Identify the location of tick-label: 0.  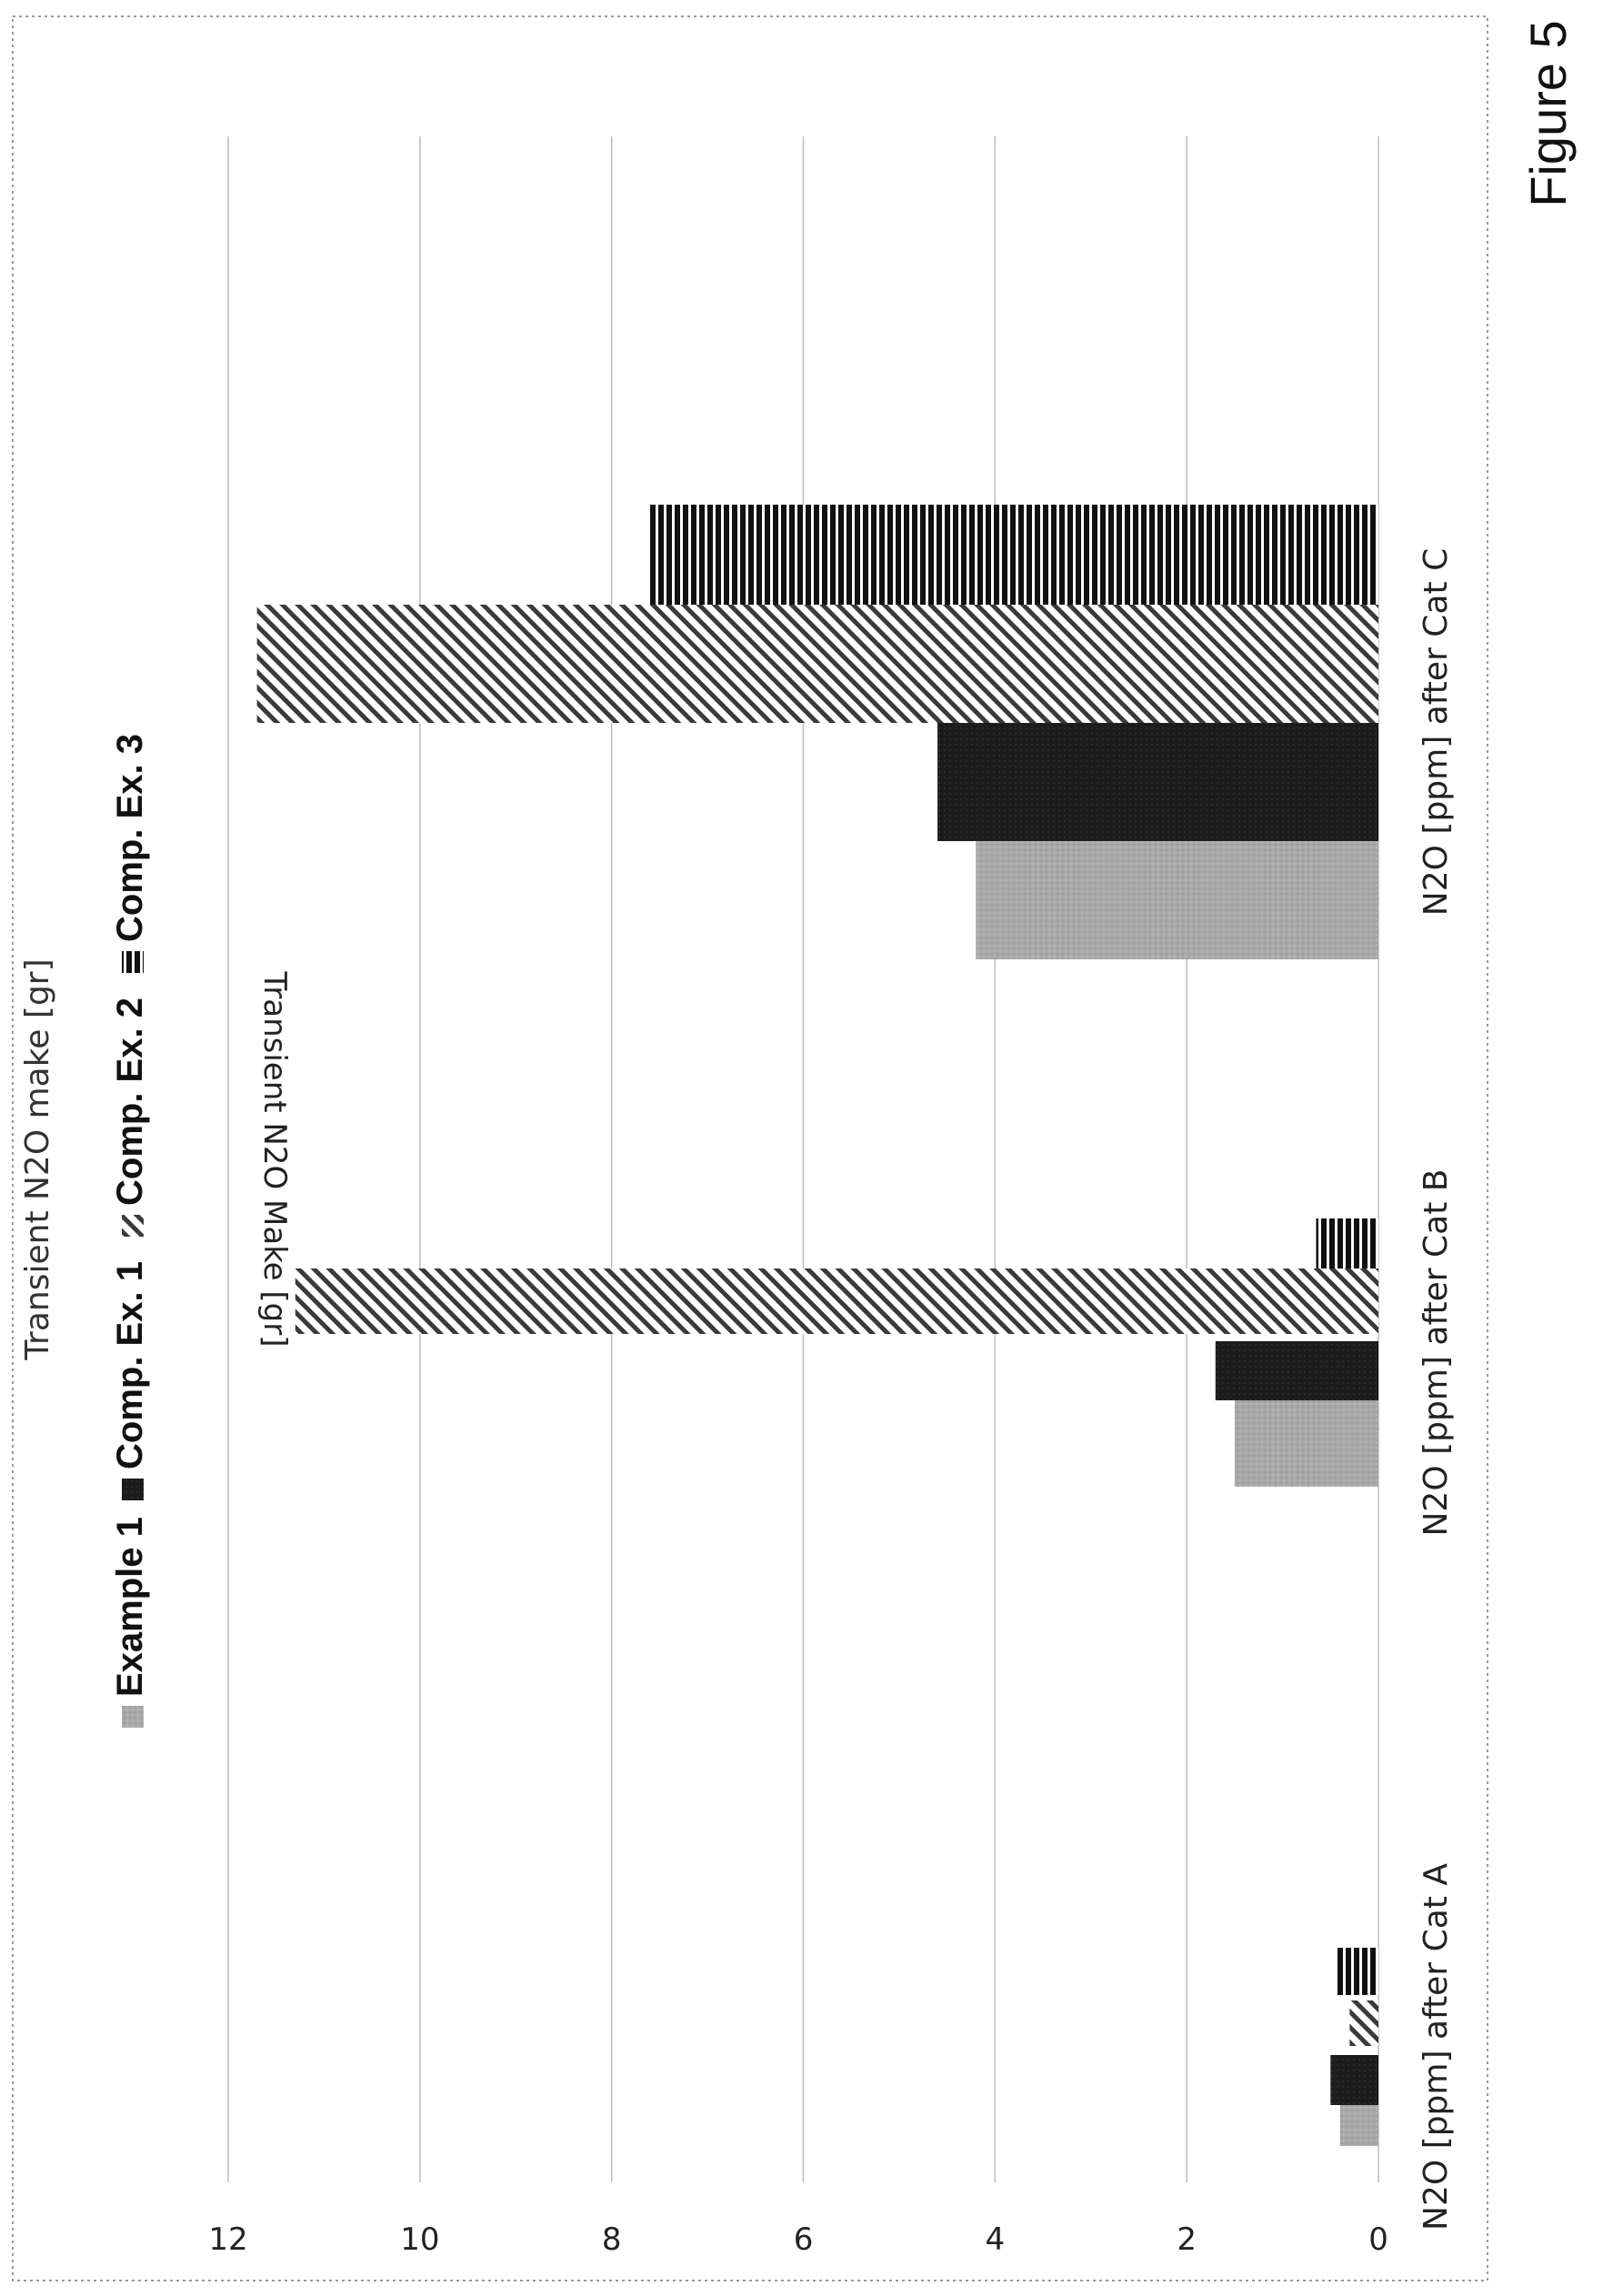
(1378, 2239).